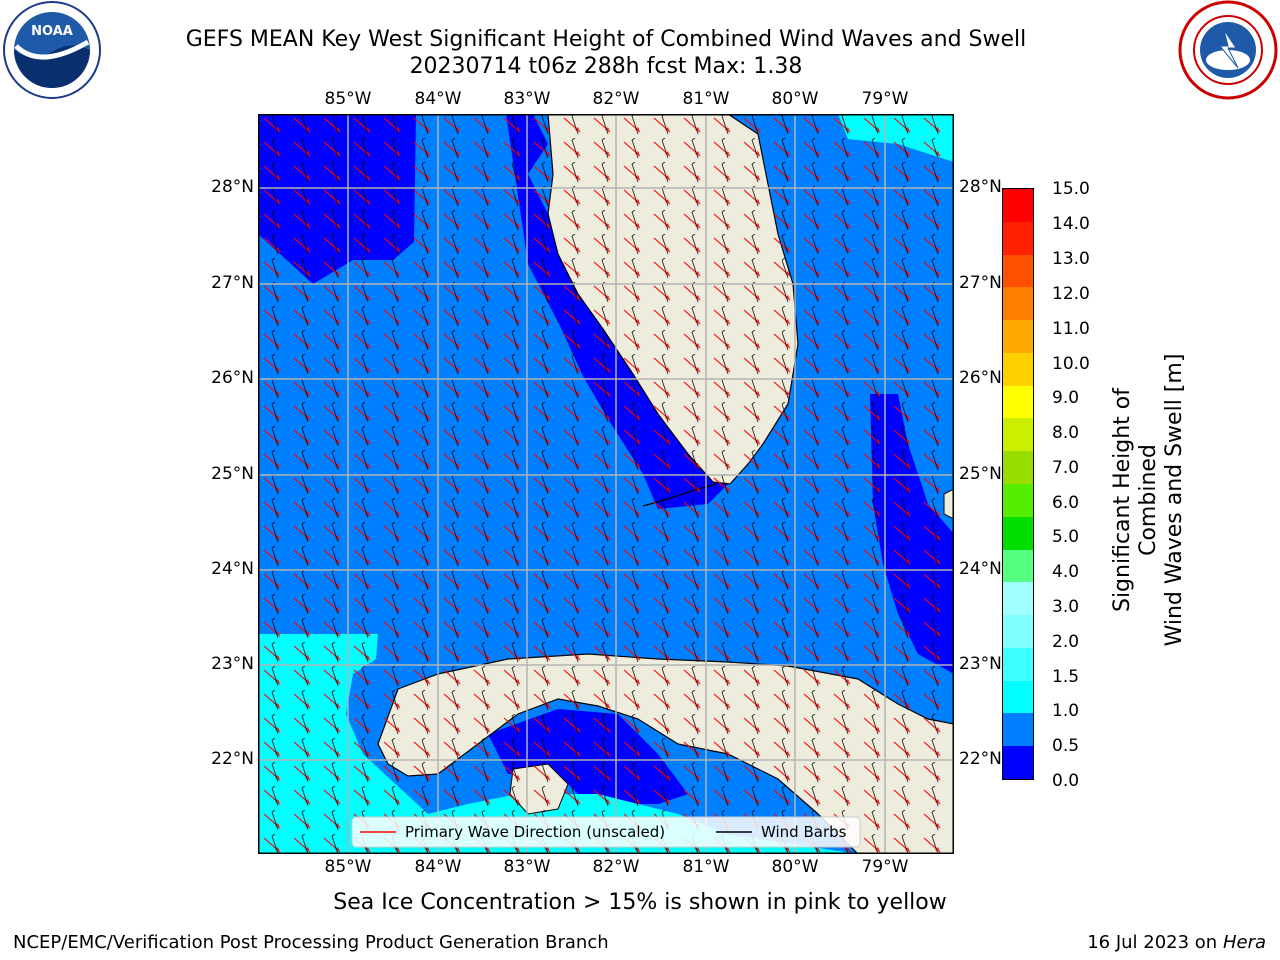 The height and width of the screenshot is (960, 1280). I want to click on lat-label-right: 22°N, so click(980, 759).